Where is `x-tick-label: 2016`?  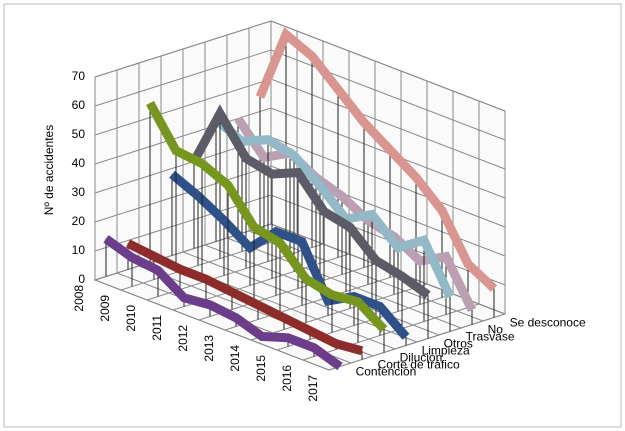
x-tick-label: 2016 is located at coordinates (287, 378).